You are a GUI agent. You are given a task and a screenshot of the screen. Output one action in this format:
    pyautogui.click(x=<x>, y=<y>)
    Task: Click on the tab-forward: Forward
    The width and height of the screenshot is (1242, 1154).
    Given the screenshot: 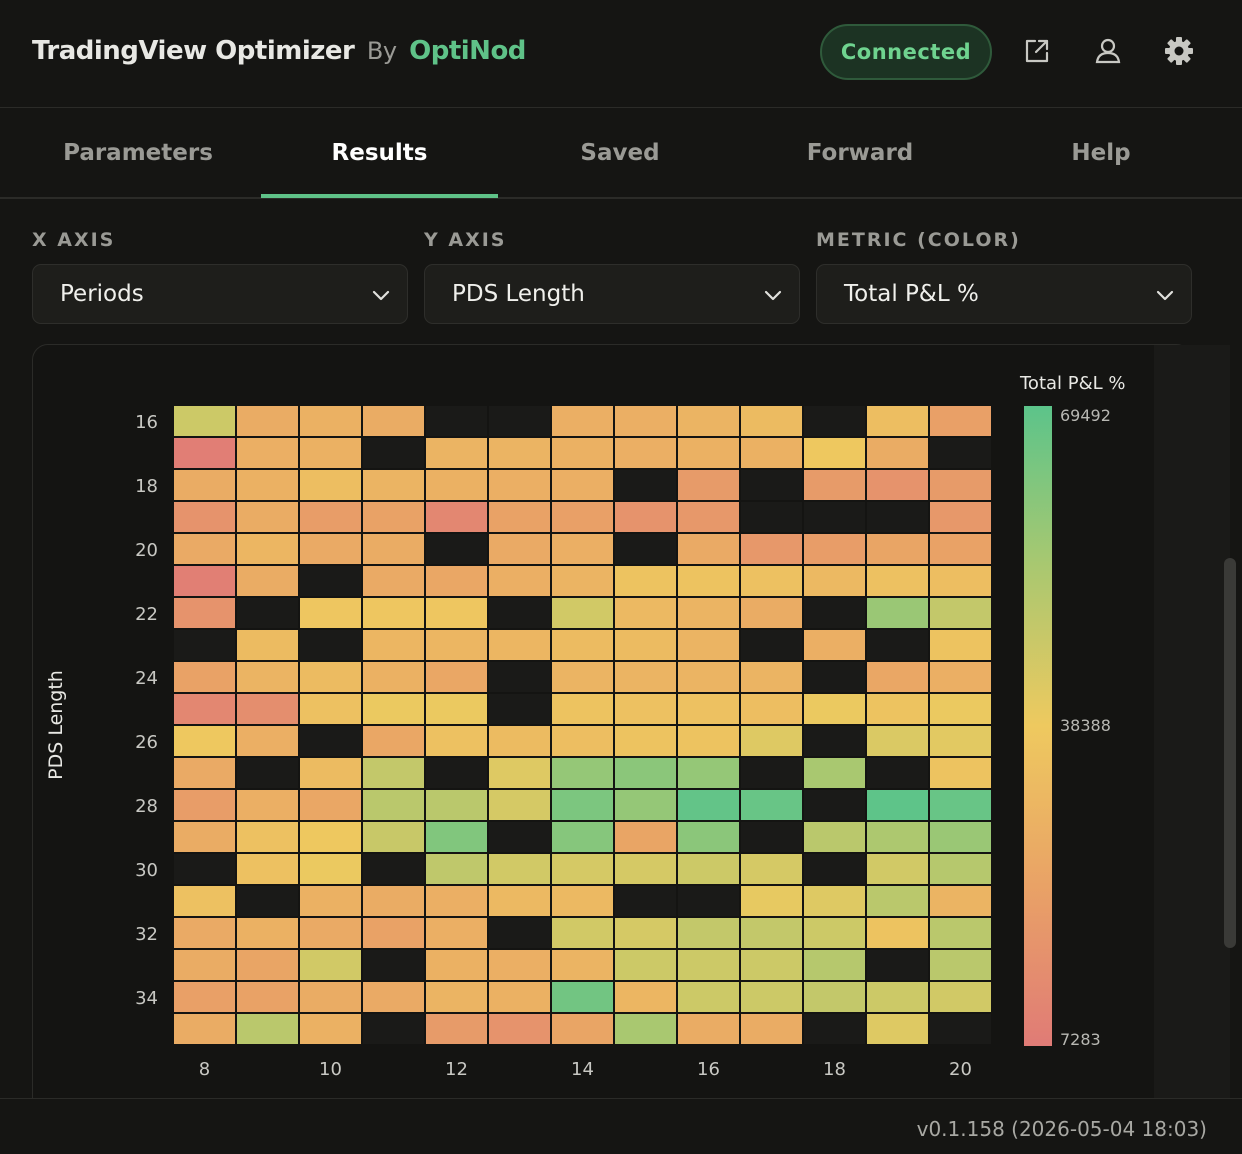 What is the action you would take?
    pyautogui.click(x=860, y=153)
    